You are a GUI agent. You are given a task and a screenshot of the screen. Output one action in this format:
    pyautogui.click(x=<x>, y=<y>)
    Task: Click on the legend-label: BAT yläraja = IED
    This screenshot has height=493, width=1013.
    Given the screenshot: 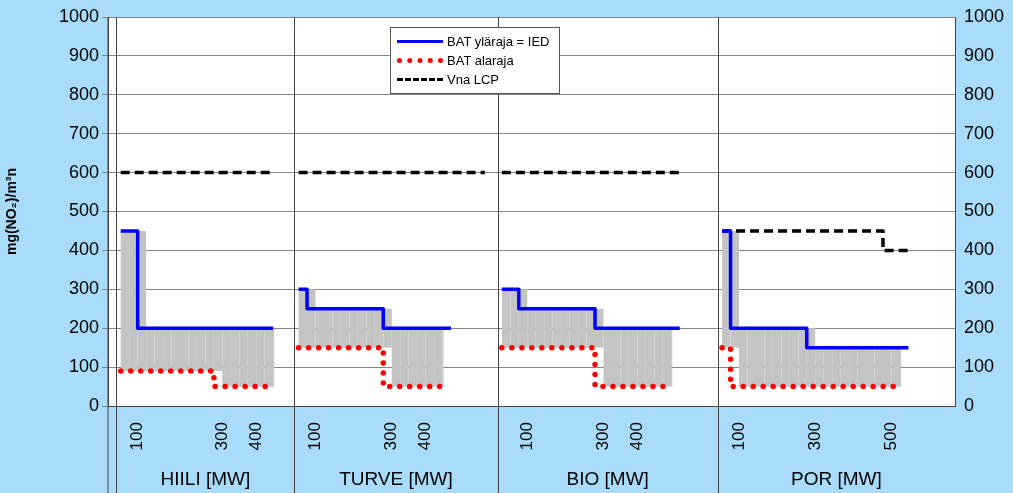 What is the action you would take?
    pyautogui.click(x=498, y=41)
    